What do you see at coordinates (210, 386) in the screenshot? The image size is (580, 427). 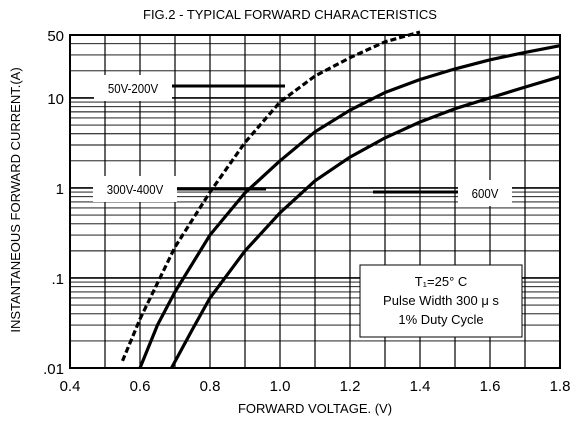 I see `x-tick-label: 0.8` at bounding box center [210, 386].